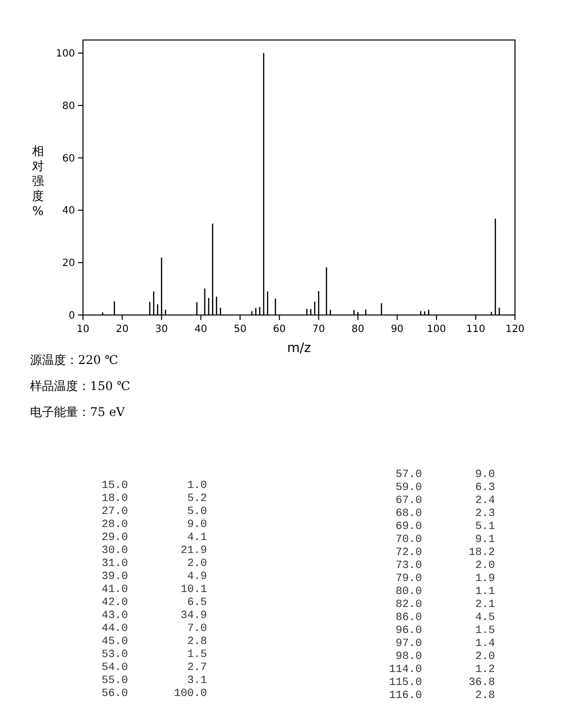 This screenshot has height=712, width=570. What do you see at coordinates (476, 329) in the screenshot?
I see `x-tick-label: 110` at bounding box center [476, 329].